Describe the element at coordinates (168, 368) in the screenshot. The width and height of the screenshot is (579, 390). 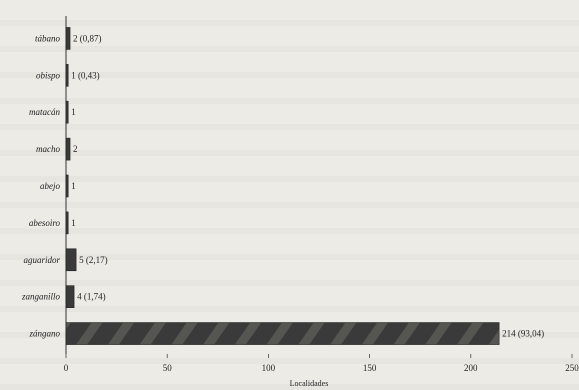
I see `x-tick-label: 50` at that location.